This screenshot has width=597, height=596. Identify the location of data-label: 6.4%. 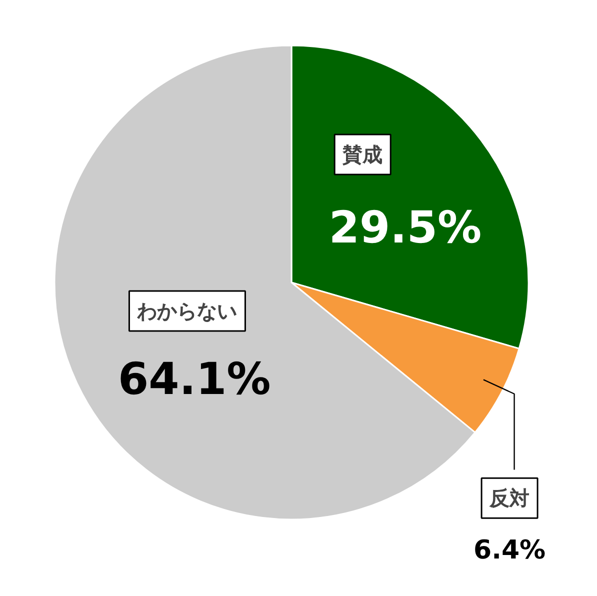
(509, 550).